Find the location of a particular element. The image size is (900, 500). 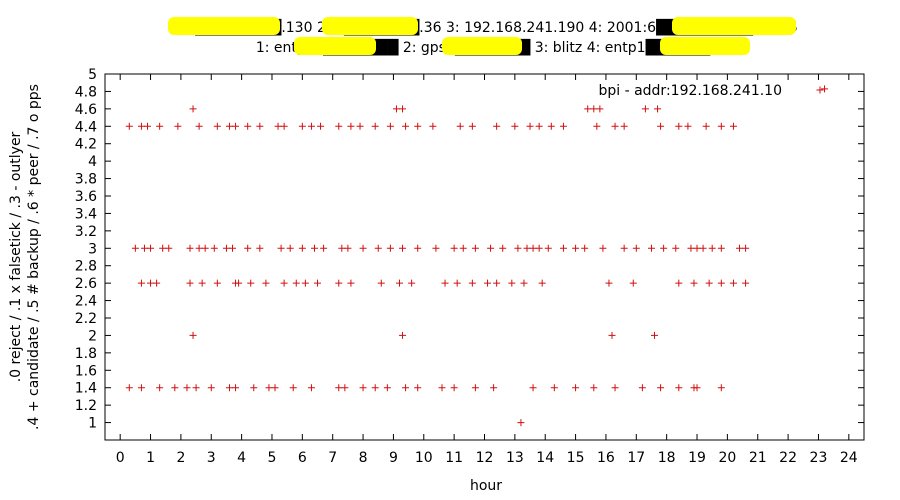

x-tick-label: 19 is located at coordinates (697, 458).